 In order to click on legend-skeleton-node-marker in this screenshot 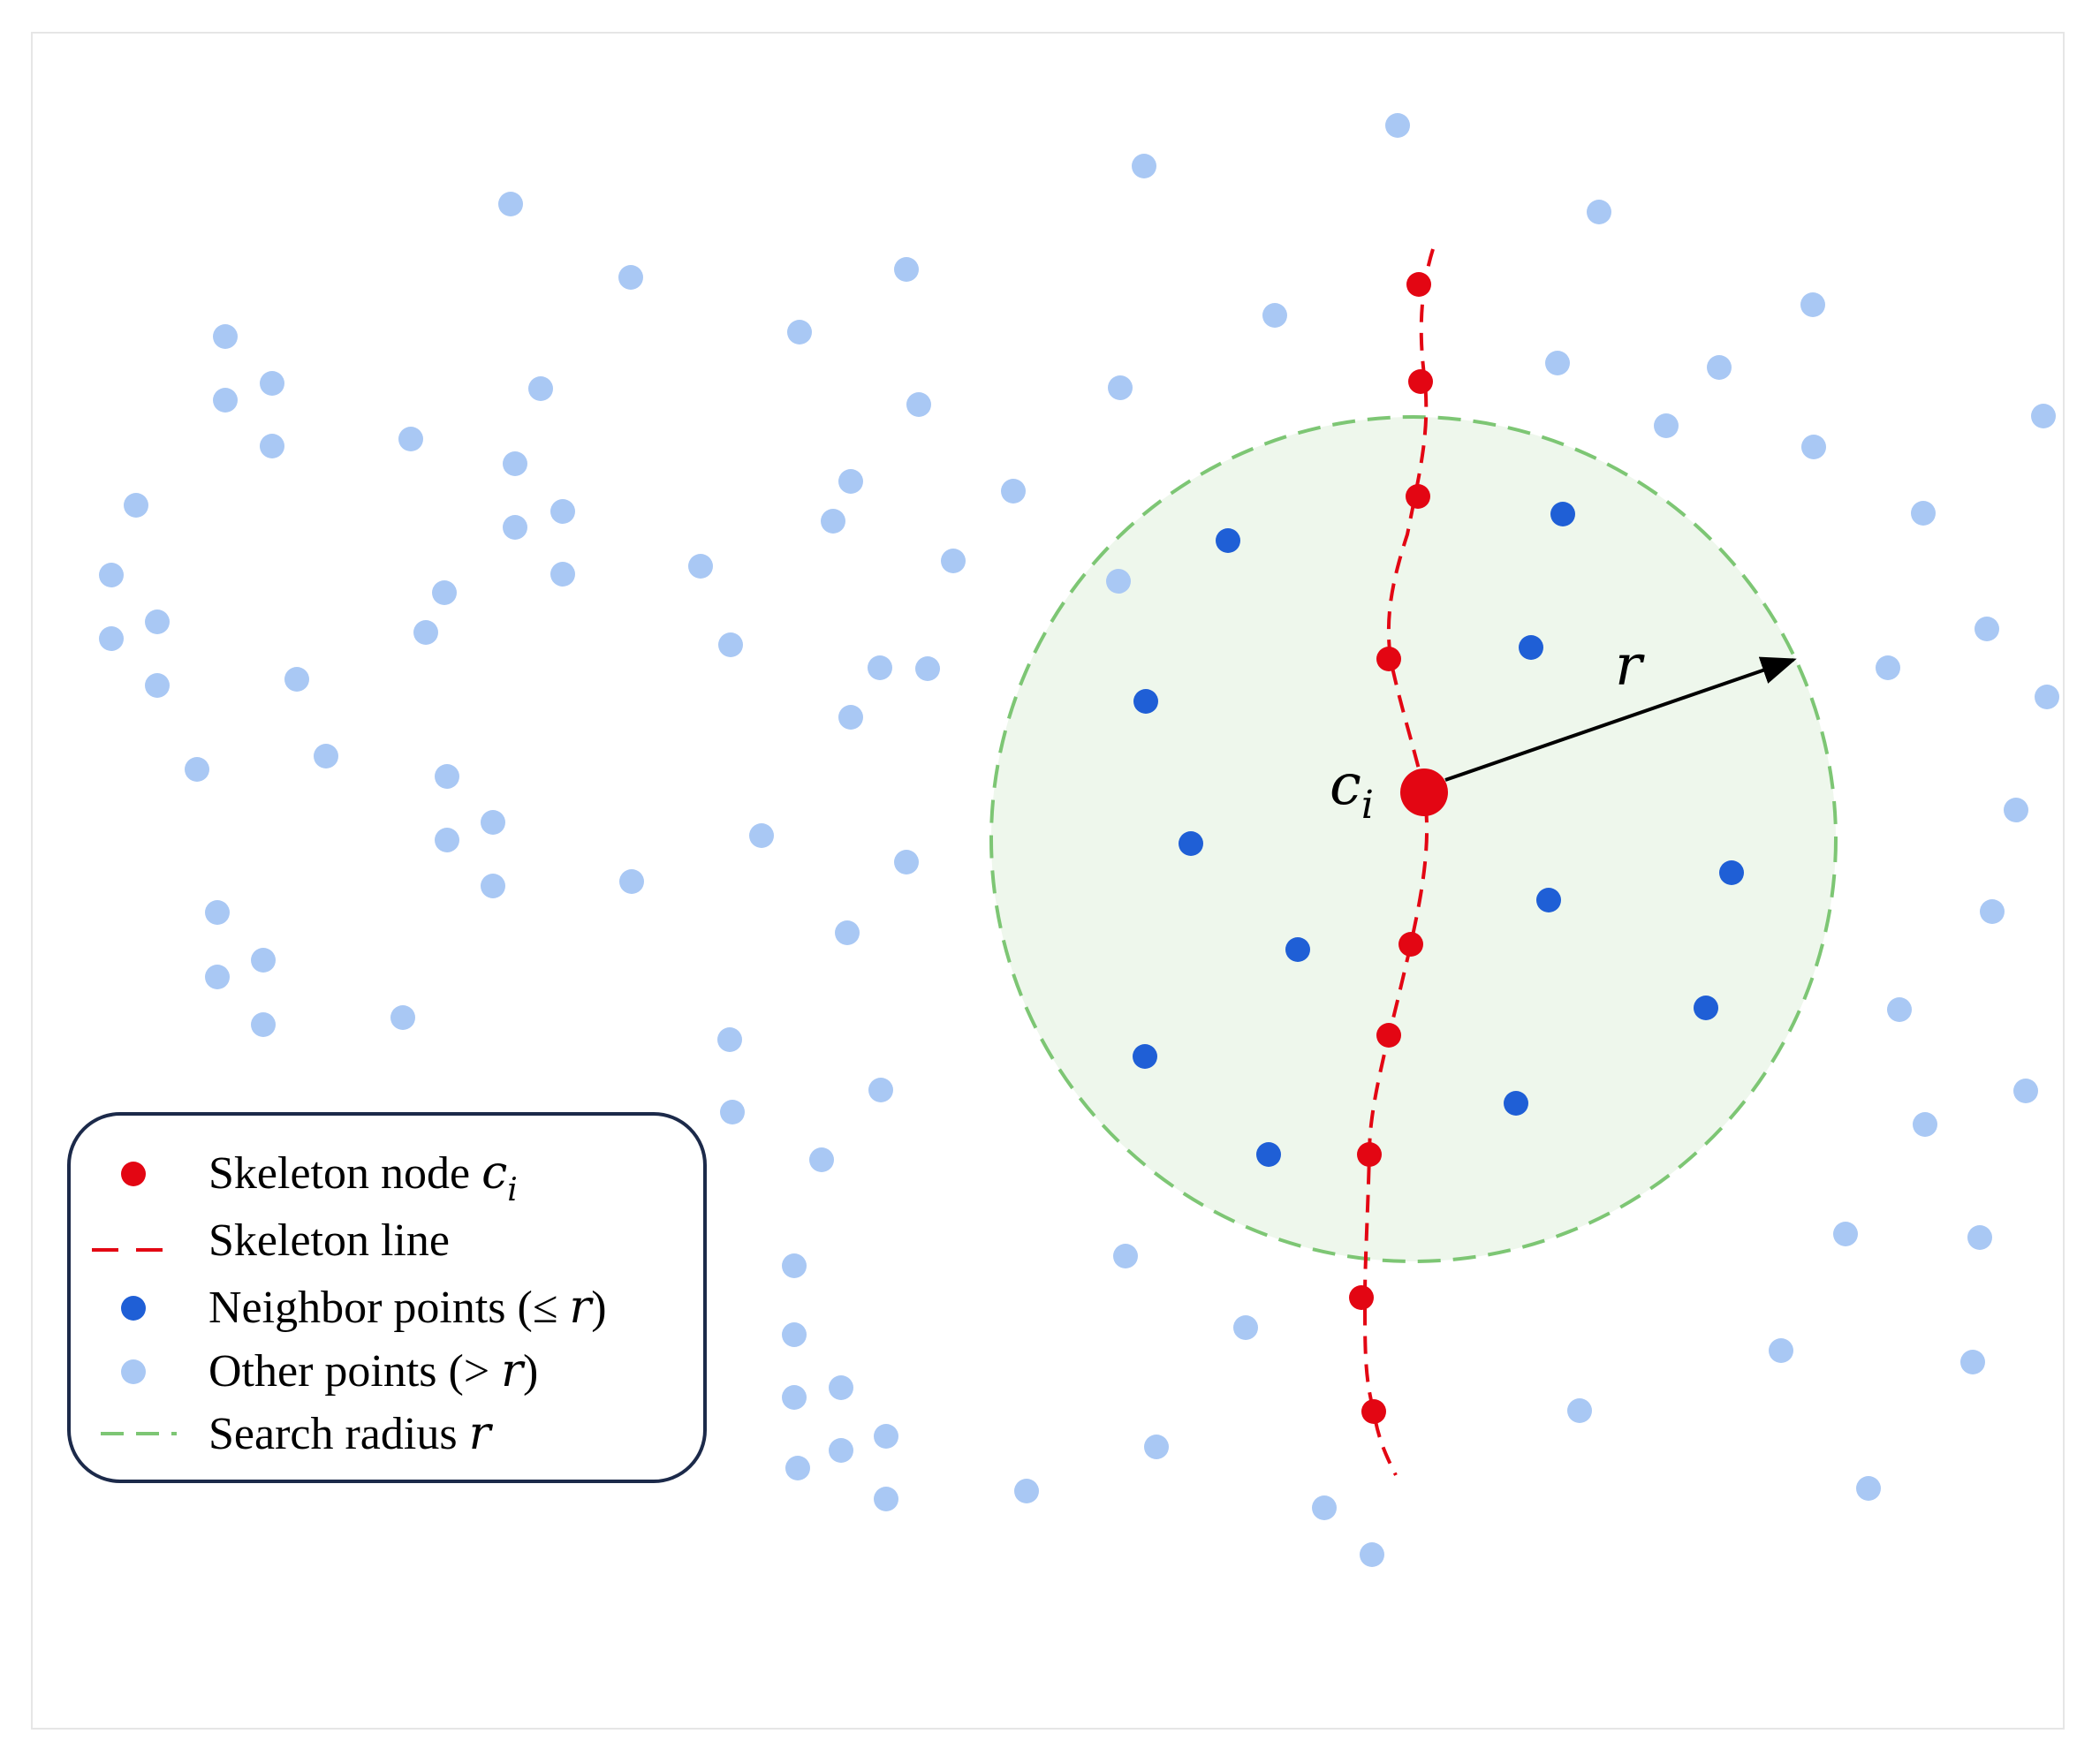, I will do `click(133, 1174)`.